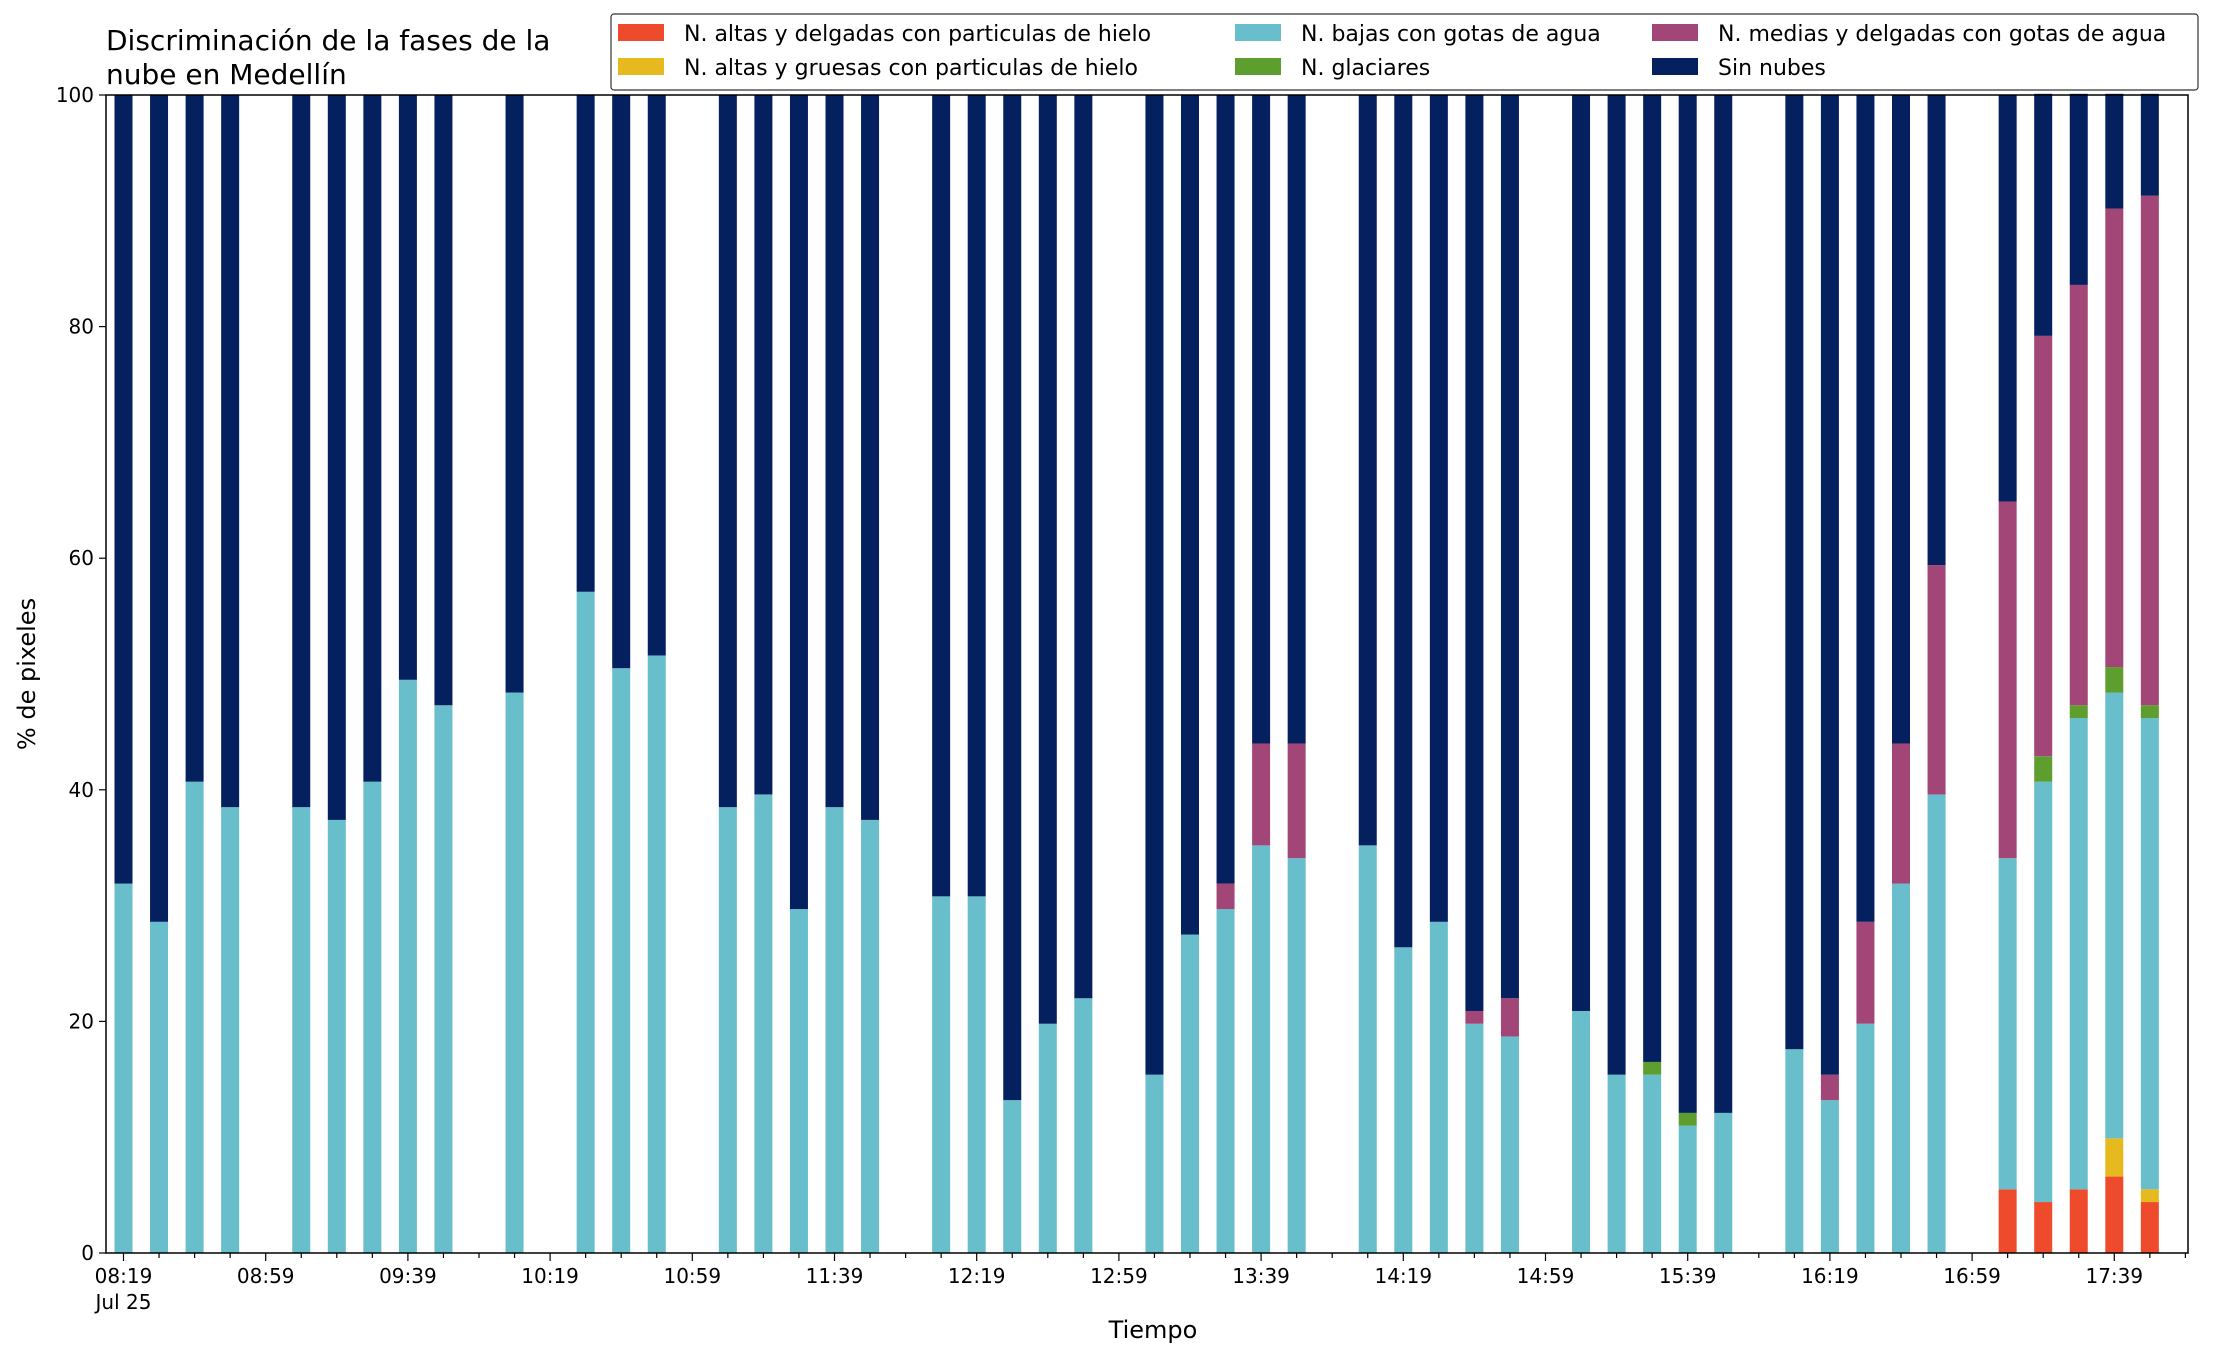  Describe the element at coordinates (81, 674) in the screenshot. I see `y-axis: 0 20 40 60 80 100` at that location.